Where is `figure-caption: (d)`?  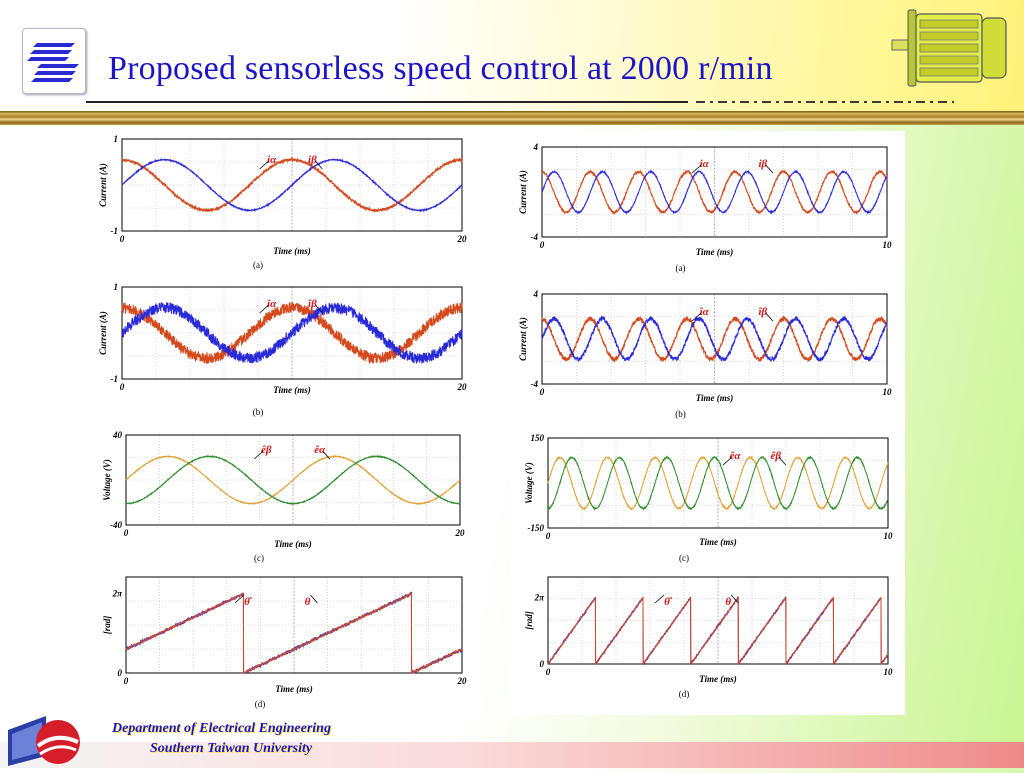 figure-caption: (d) is located at coordinates (260, 704).